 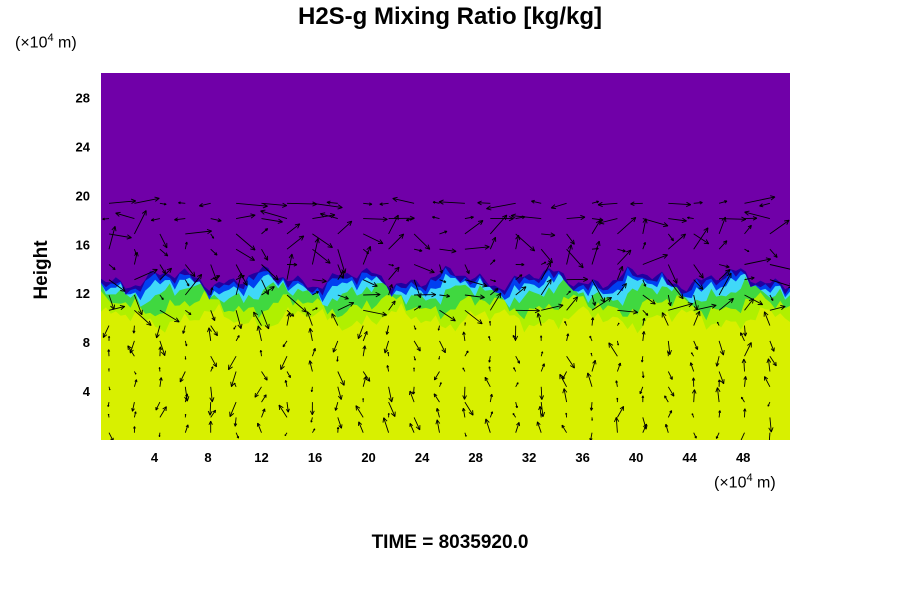 What do you see at coordinates (87, 391) in the screenshot?
I see `y-tick-label: 4` at bounding box center [87, 391].